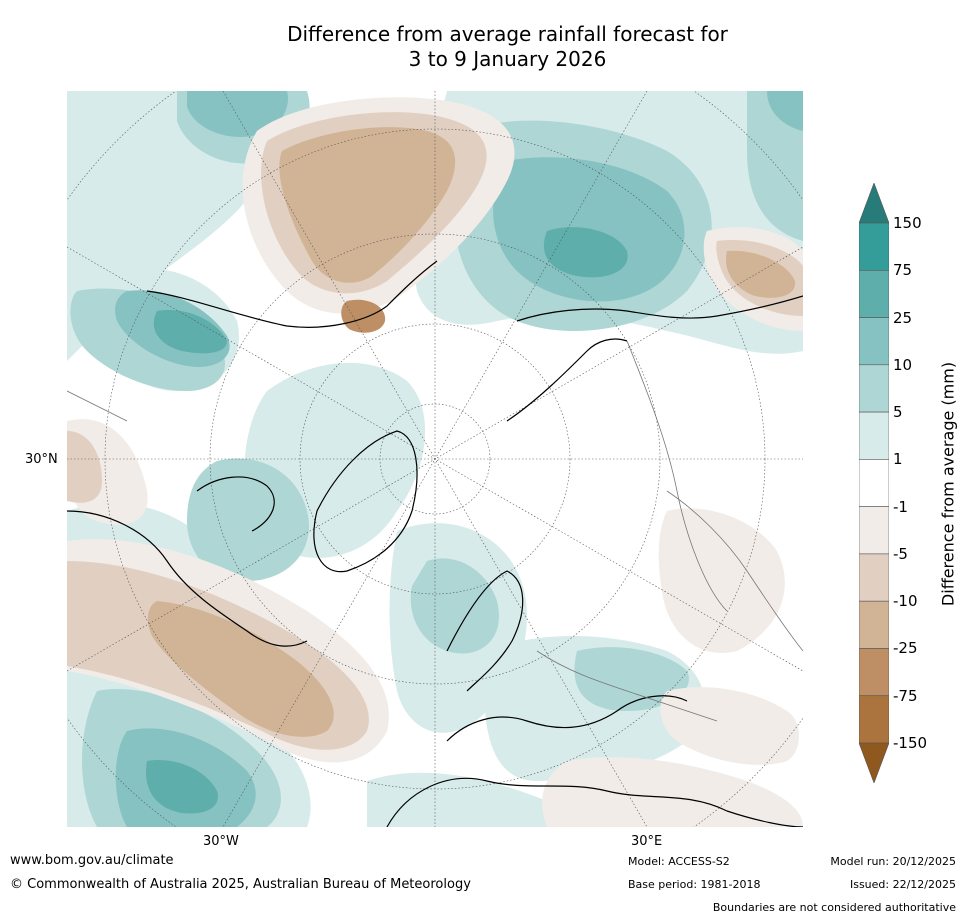 This screenshot has width=965, height=919. What do you see at coordinates (507, 59) in the screenshot?
I see `title-line-2: 3 to 9 January 2026` at bounding box center [507, 59].